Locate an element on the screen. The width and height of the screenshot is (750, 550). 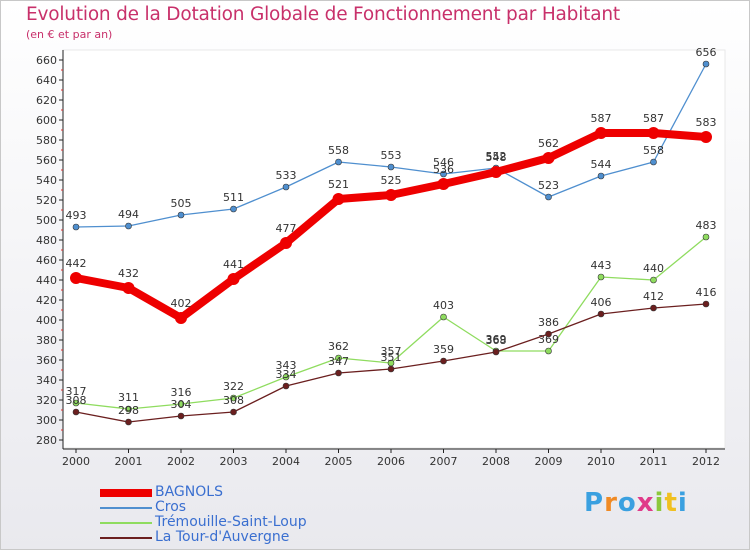
x-tick-label: 2001 is located at coordinates (129, 461).